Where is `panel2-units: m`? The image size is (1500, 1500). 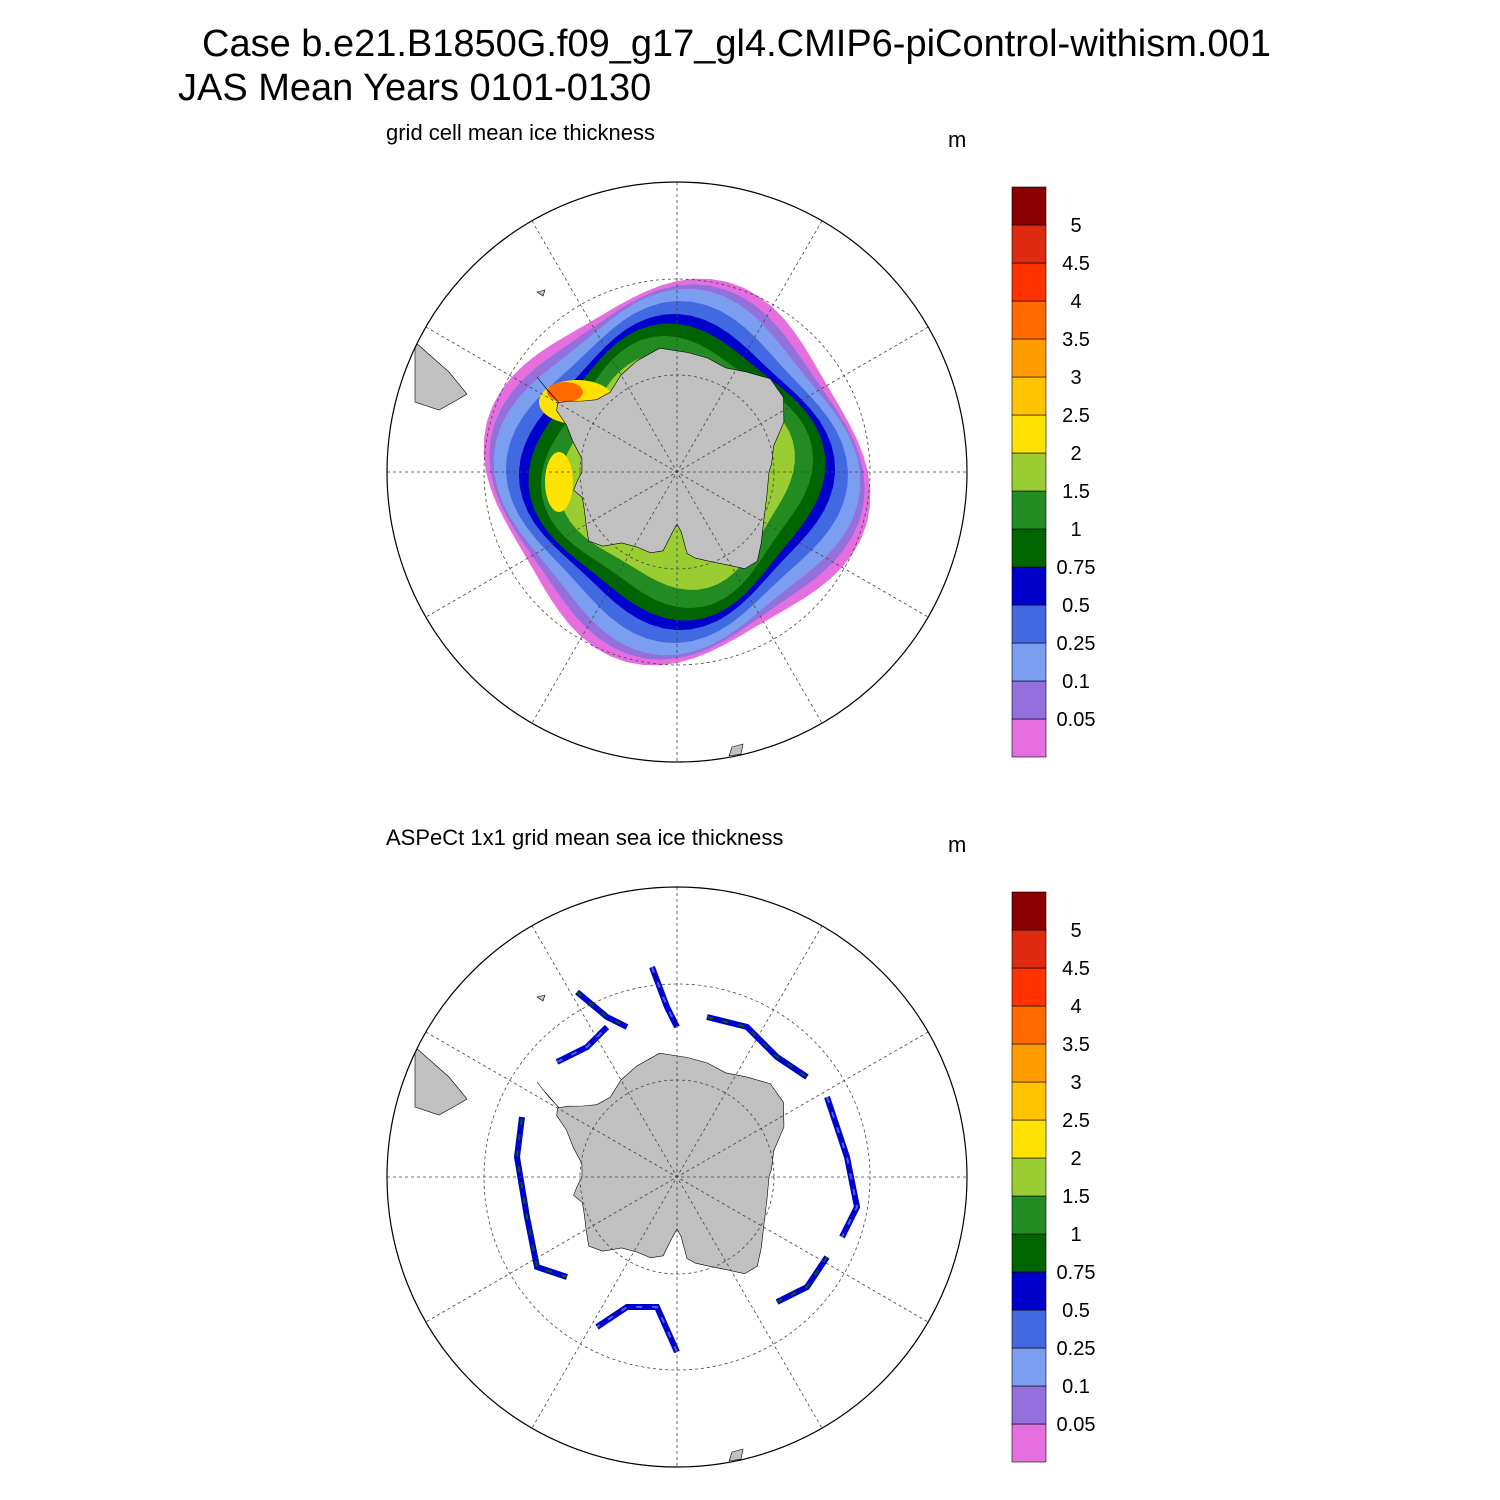 panel2-units: m is located at coordinates (957, 844).